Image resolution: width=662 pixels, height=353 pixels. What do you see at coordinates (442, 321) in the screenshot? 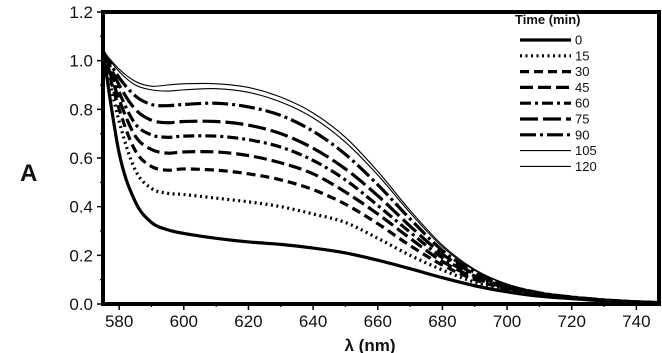
I see `x-tick-label-680: 680` at bounding box center [442, 321].